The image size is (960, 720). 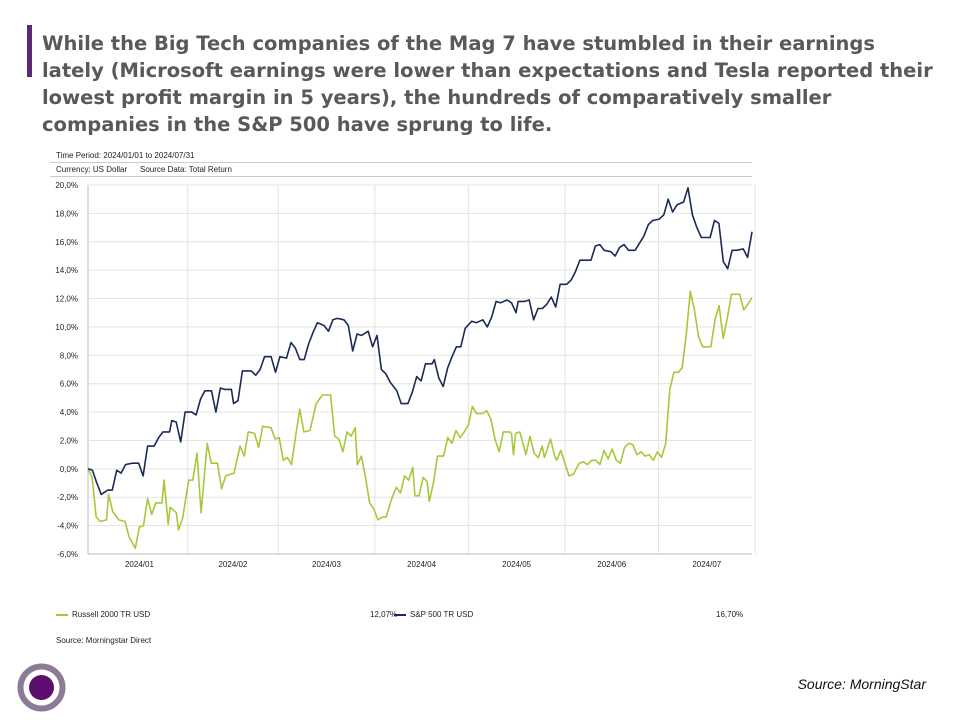 I want to click on legend-label-sp500: S&P 500 TR USD, so click(x=442, y=614).